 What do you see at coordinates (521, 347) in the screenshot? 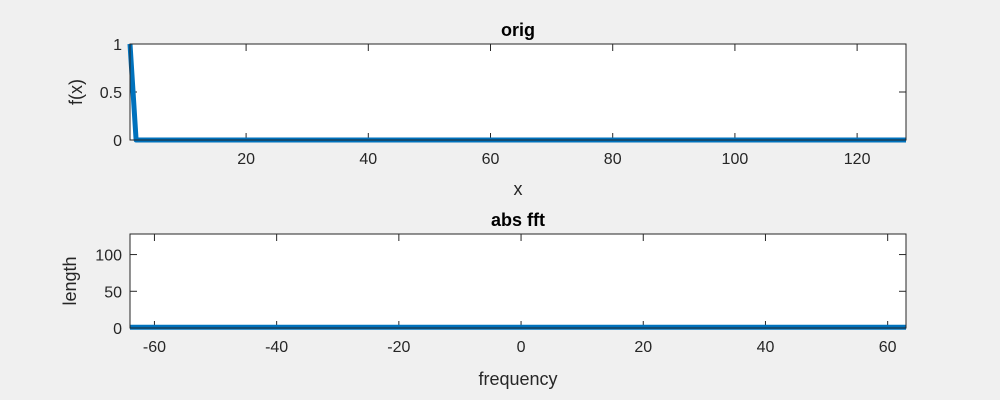
I see `x-tick-label: 0` at bounding box center [521, 347].